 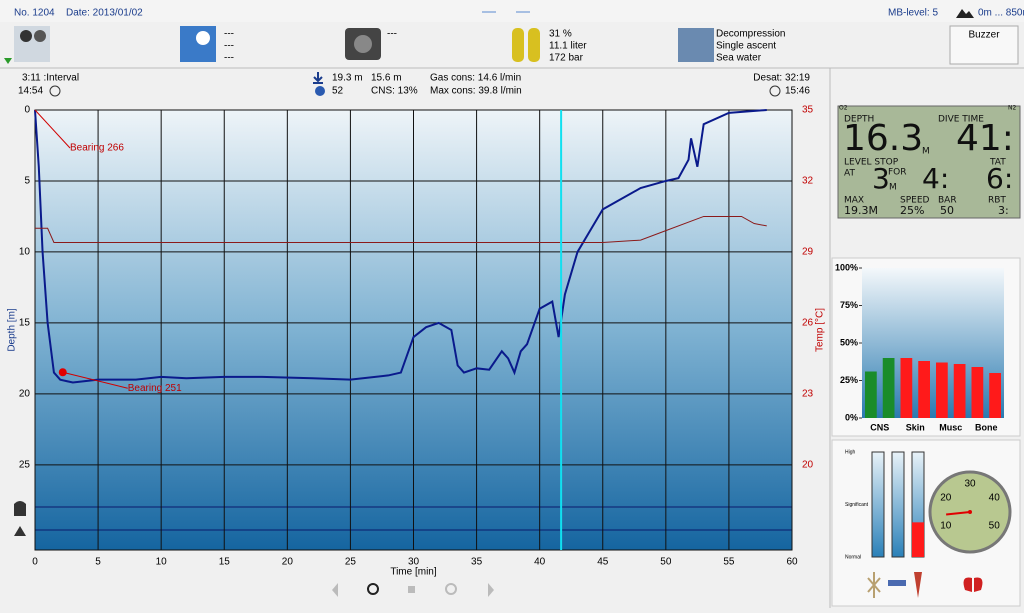 I want to click on y-tick-label: 75%, so click(x=849, y=305).